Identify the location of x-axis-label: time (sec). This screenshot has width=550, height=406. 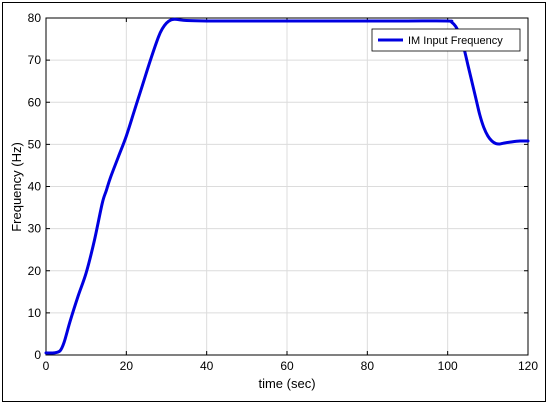
(286, 383).